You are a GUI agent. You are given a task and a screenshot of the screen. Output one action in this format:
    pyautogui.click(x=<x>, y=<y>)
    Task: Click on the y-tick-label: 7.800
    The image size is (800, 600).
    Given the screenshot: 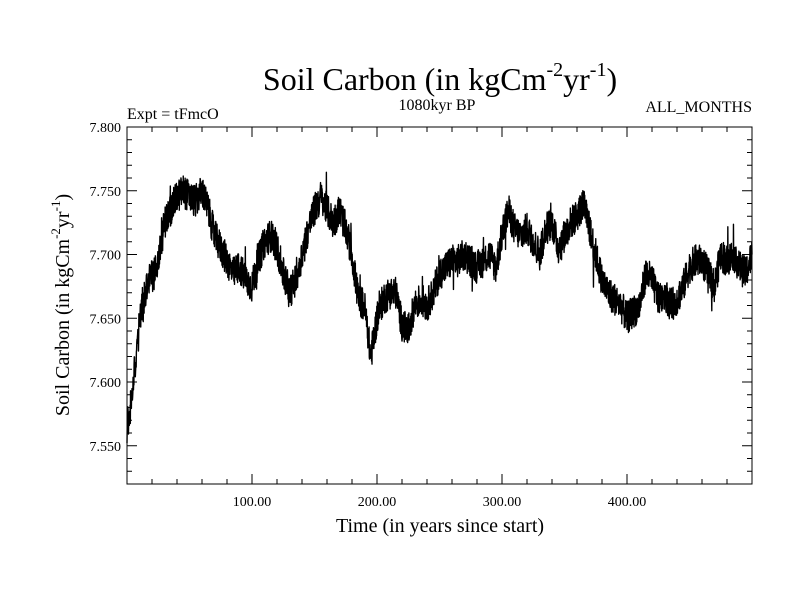 What is the action you would take?
    pyautogui.click(x=106, y=128)
    